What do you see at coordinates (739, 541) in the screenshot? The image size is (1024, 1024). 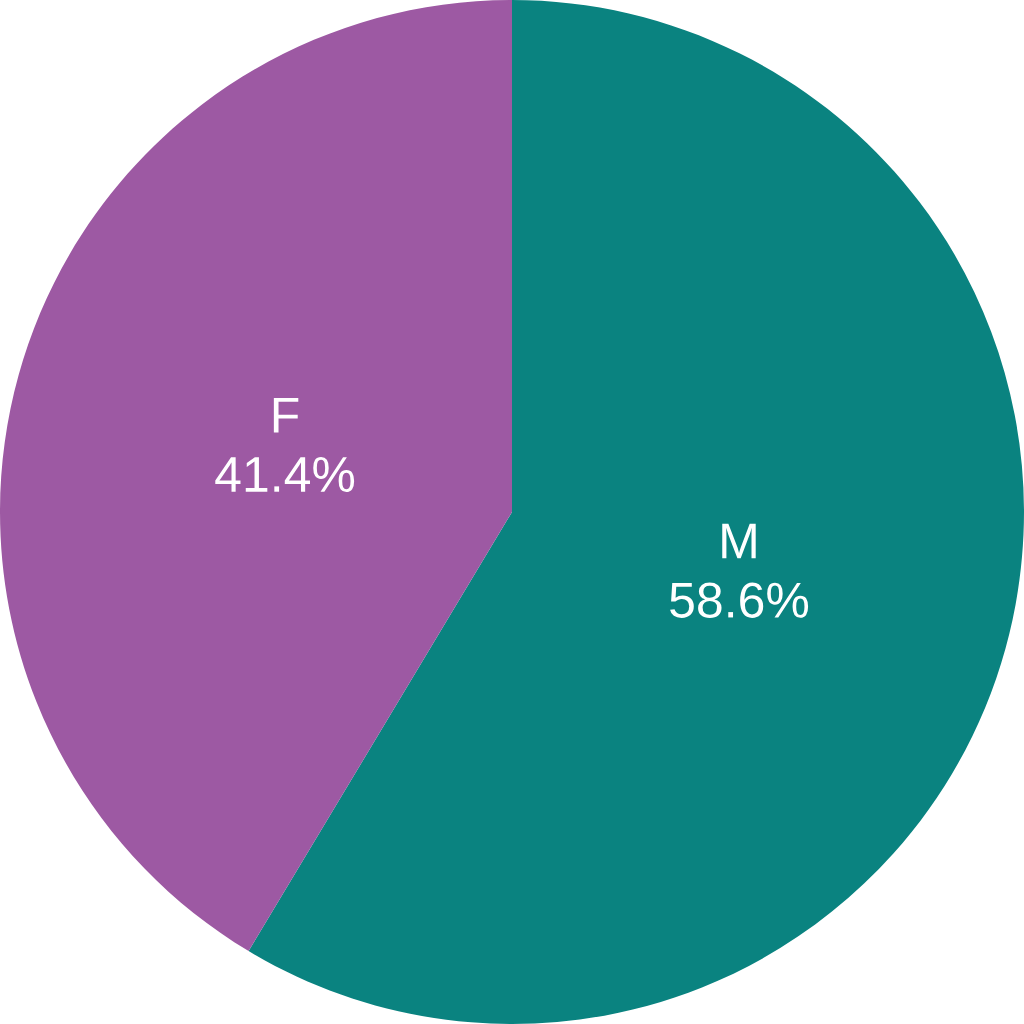 I see `slice-label: M` at bounding box center [739, 541].